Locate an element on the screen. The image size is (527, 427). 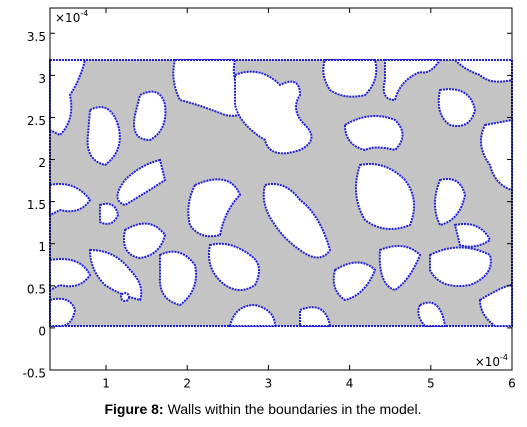
x-tick-label: 3 is located at coordinates (269, 384).